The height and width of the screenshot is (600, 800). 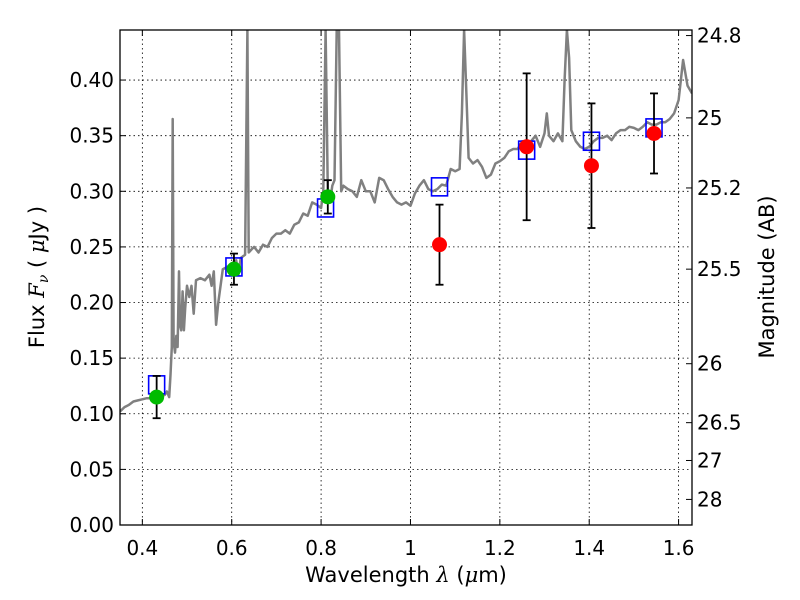 I want to click on y-tick-label: 0.00, so click(x=91, y=525).